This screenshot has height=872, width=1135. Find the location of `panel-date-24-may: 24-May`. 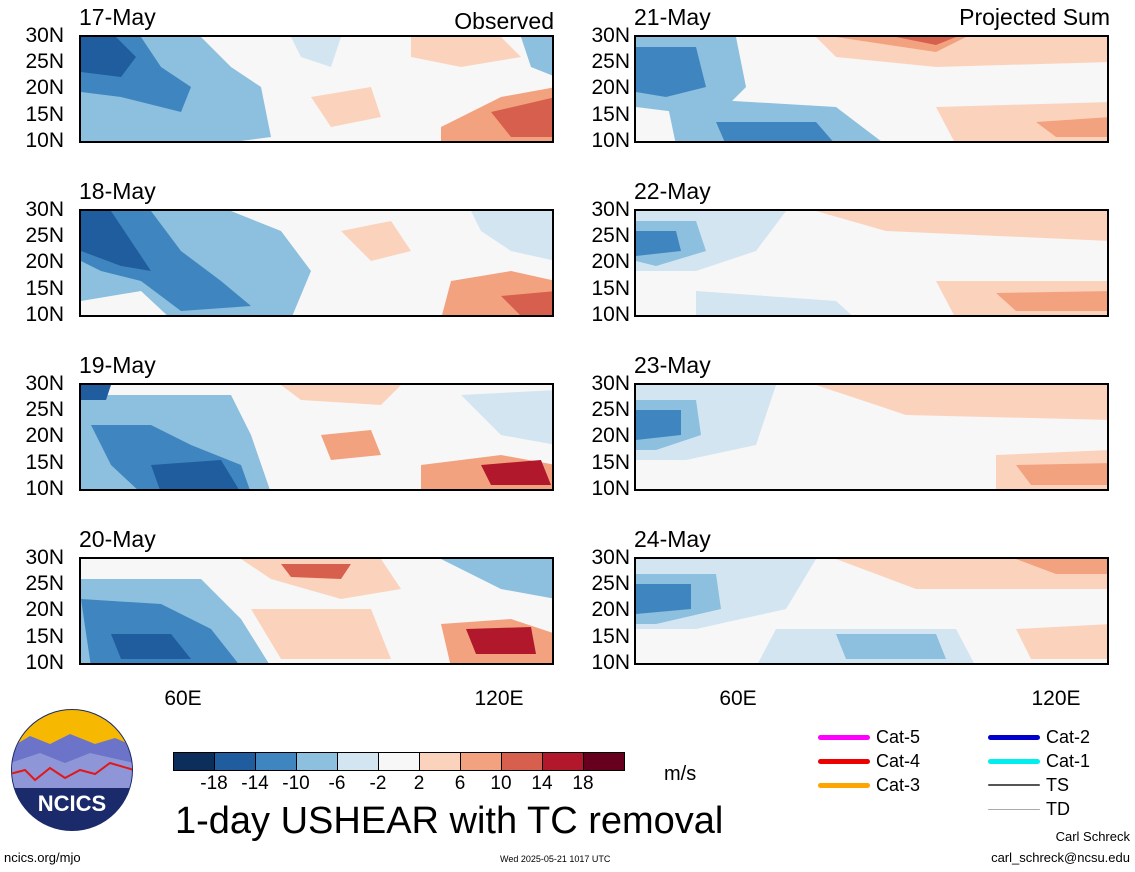

panel-date-24-may: 24-May is located at coordinates (672, 539).